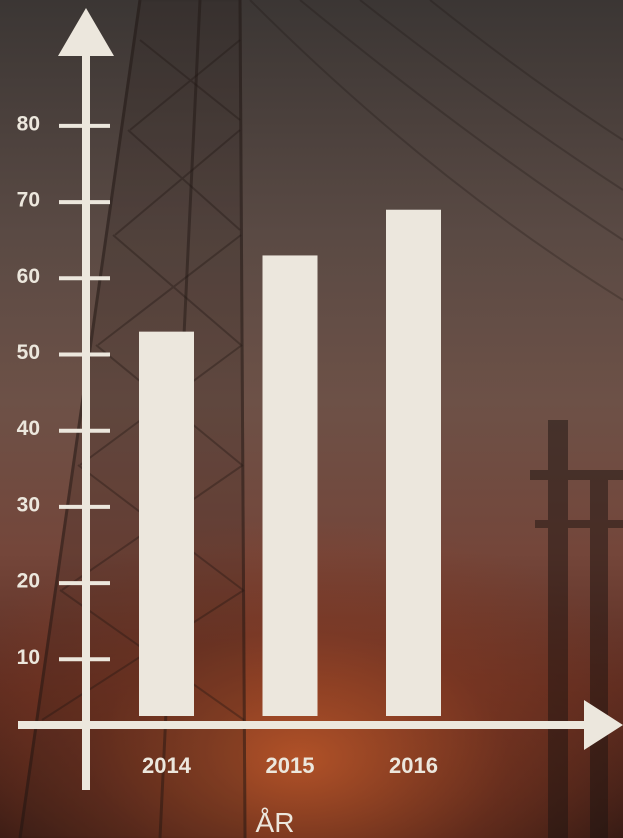  What do you see at coordinates (28, 200) in the screenshot?
I see `y-tick-label-70: 70` at bounding box center [28, 200].